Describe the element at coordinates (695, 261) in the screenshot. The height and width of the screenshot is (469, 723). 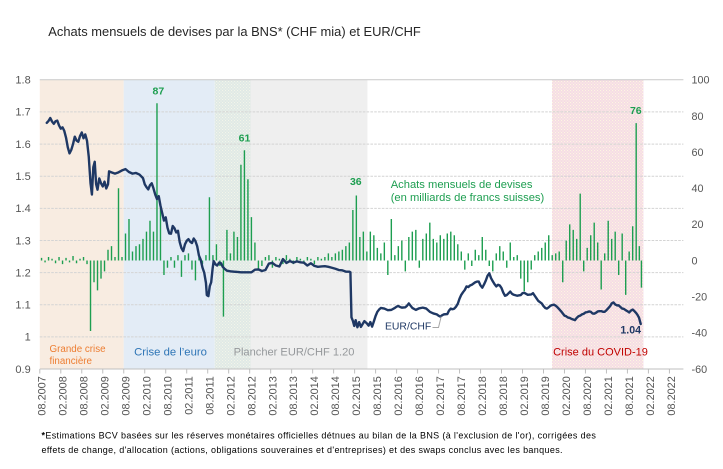
I see `svg-text: 0` at that location.